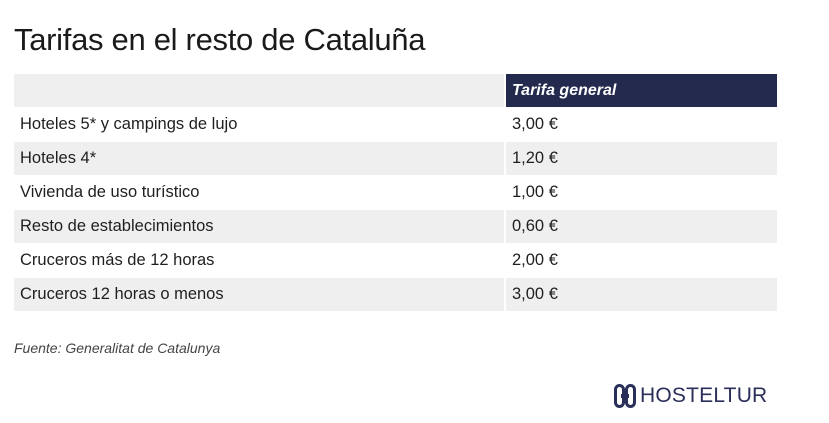  I want to click on row-category: Cruceros 12 horas o menos, so click(260, 295).